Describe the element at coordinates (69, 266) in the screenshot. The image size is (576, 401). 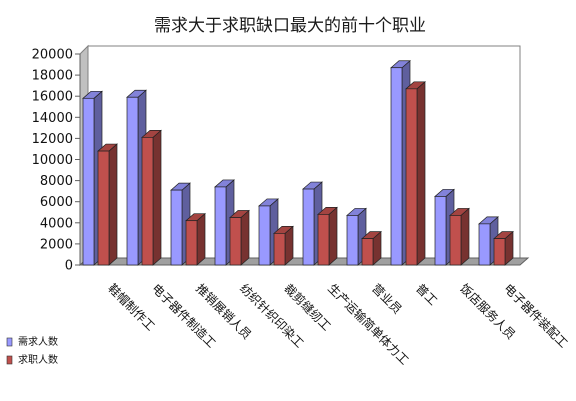
I see `y-tick-label: 0` at that location.